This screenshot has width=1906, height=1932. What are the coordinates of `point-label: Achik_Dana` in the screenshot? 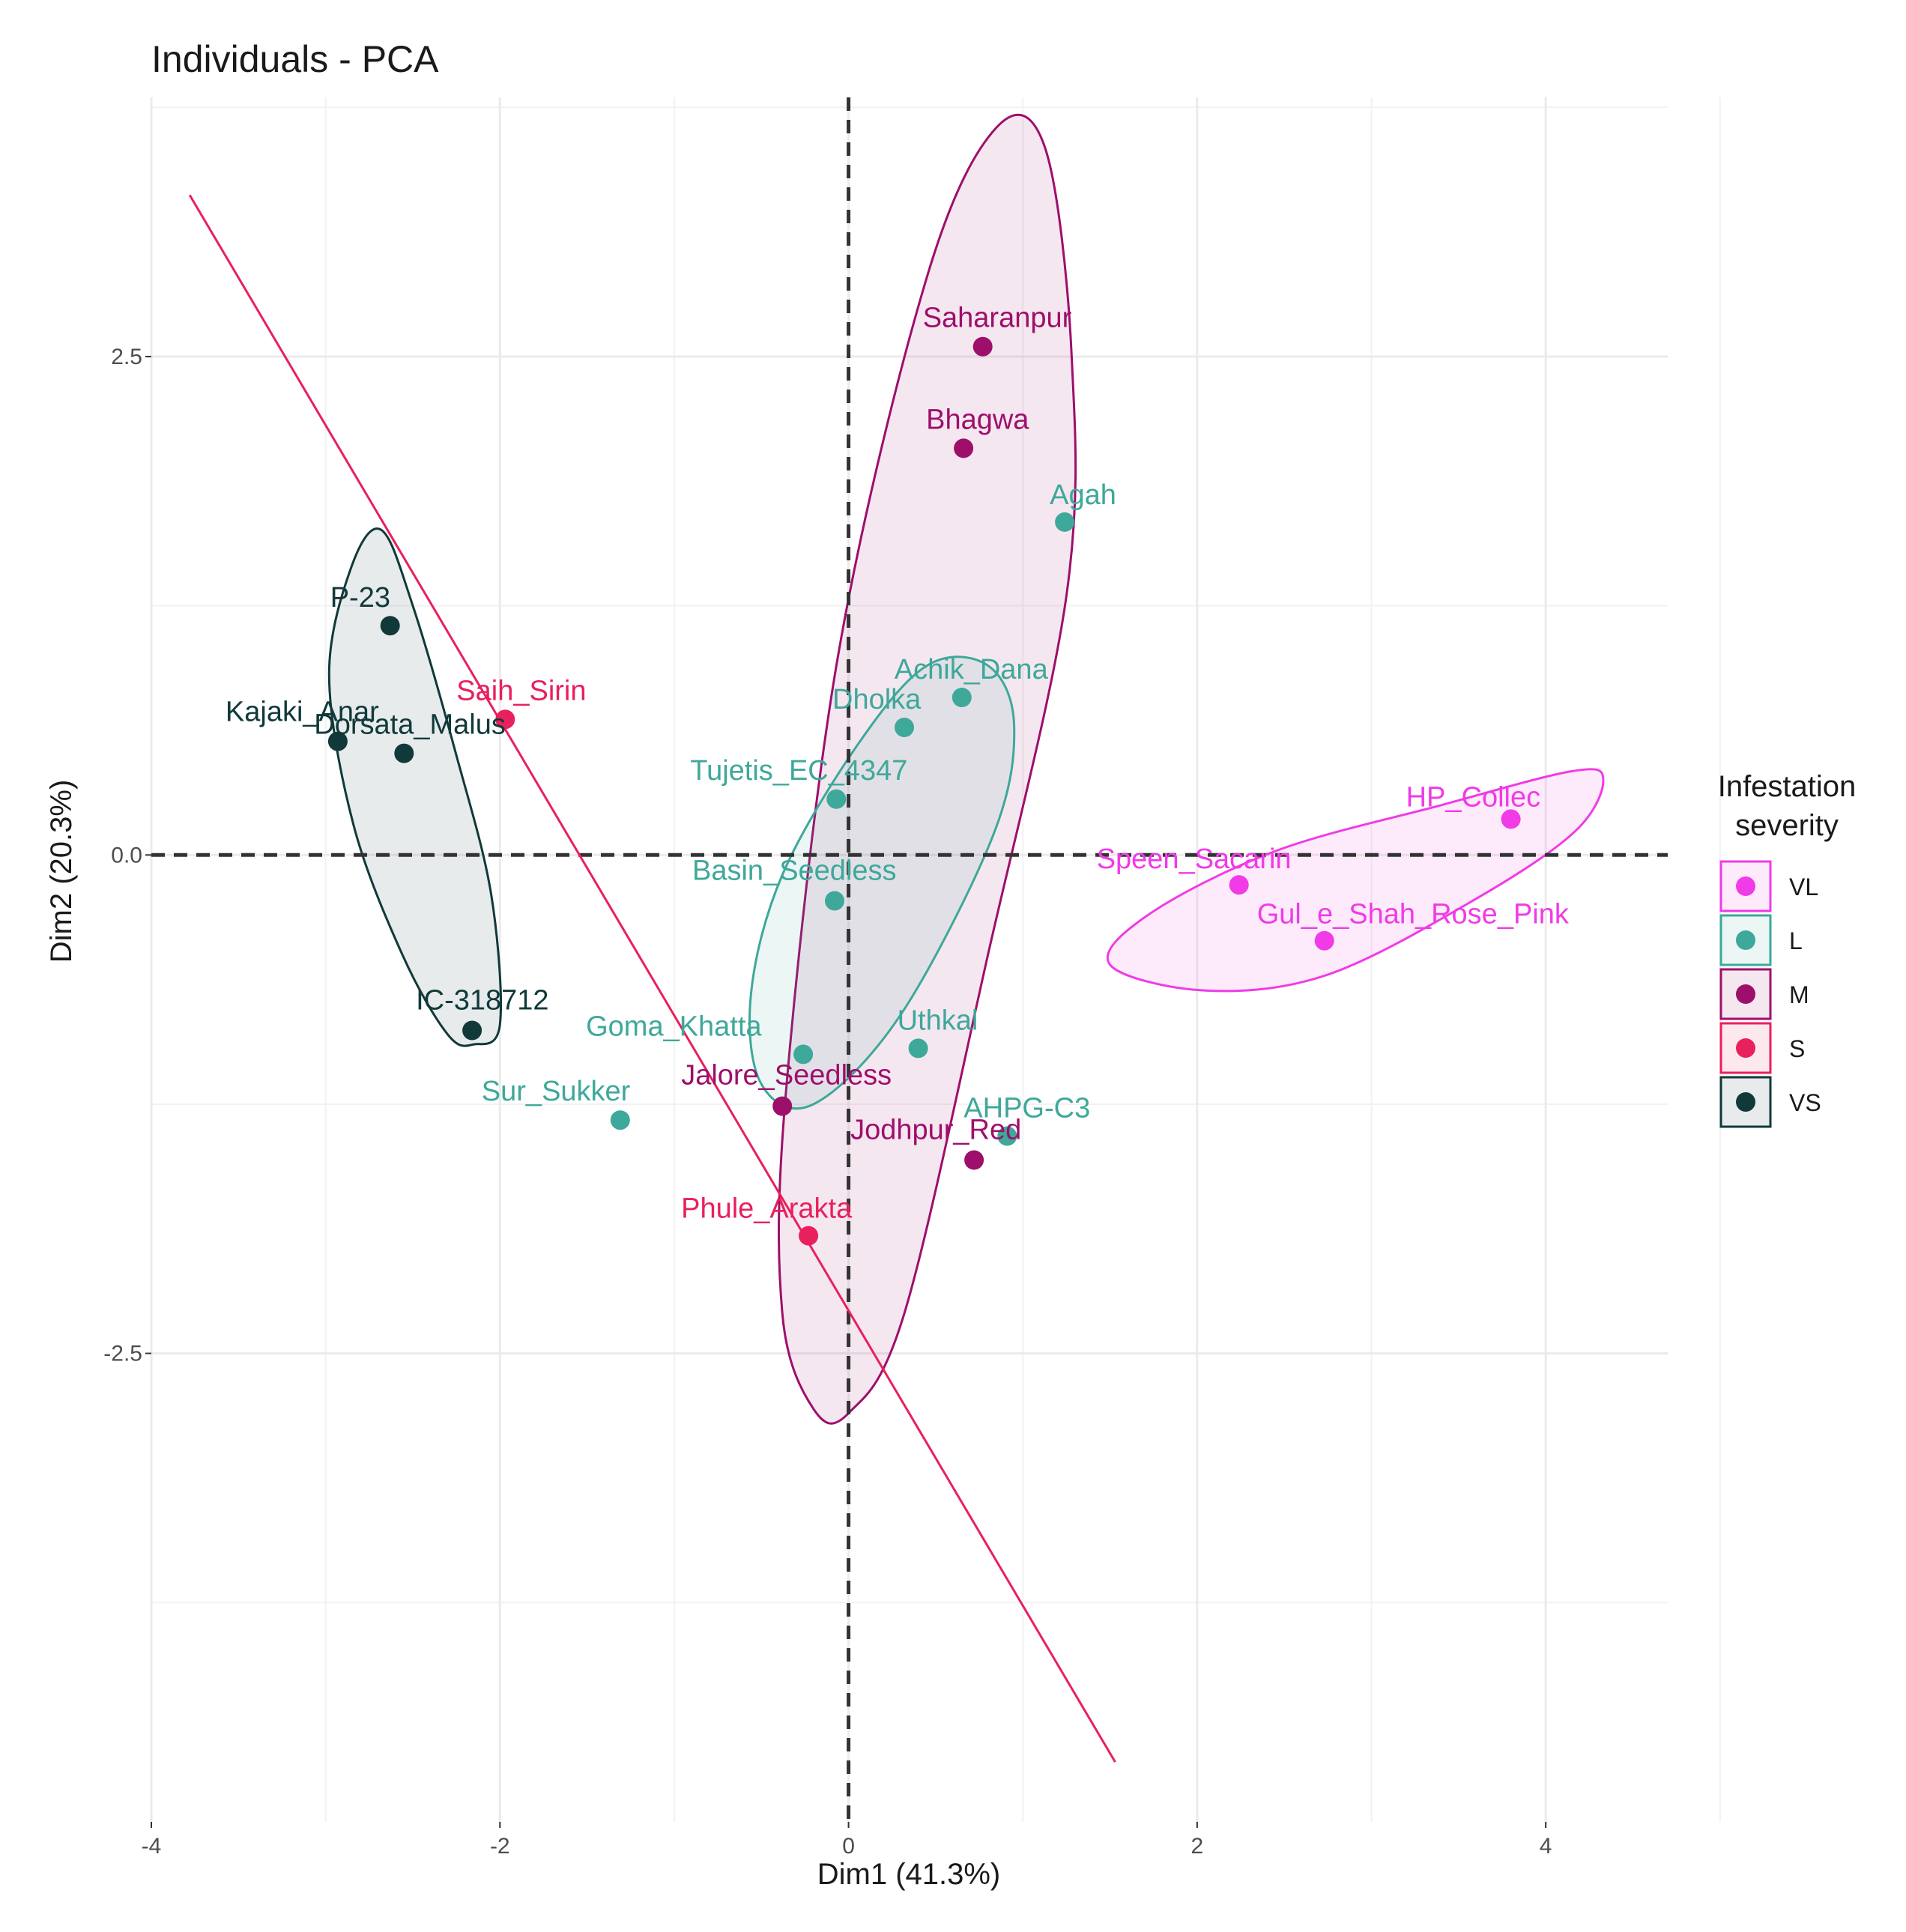 It's located at (972, 669).